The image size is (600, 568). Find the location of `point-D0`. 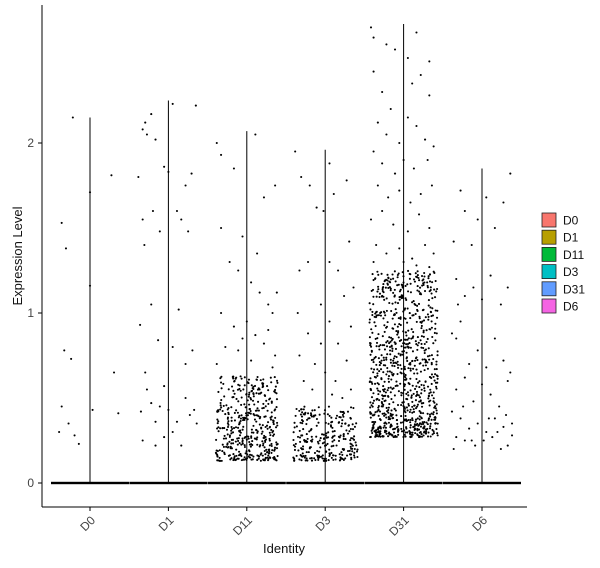

point-D0 is located at coordinates (64, 350).